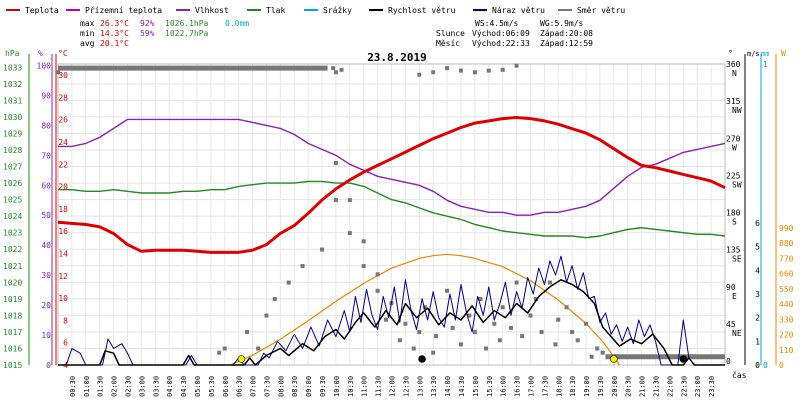 The width and height of the screenshot is (800, 400). I want to click on legend-label: Tlak, so click(275, 10).